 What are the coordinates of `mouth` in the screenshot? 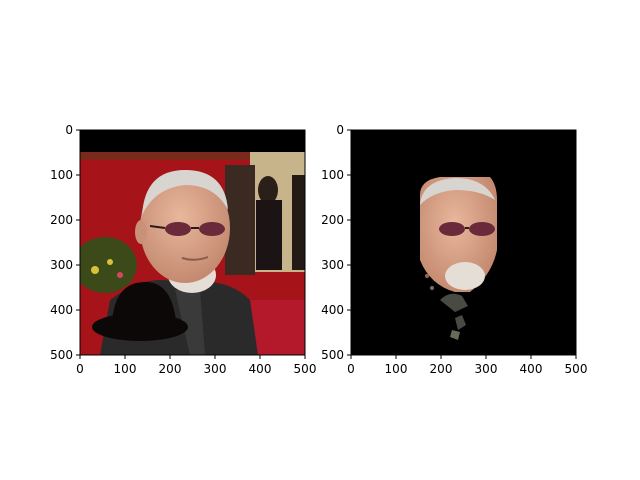 It's located at (195, 258).